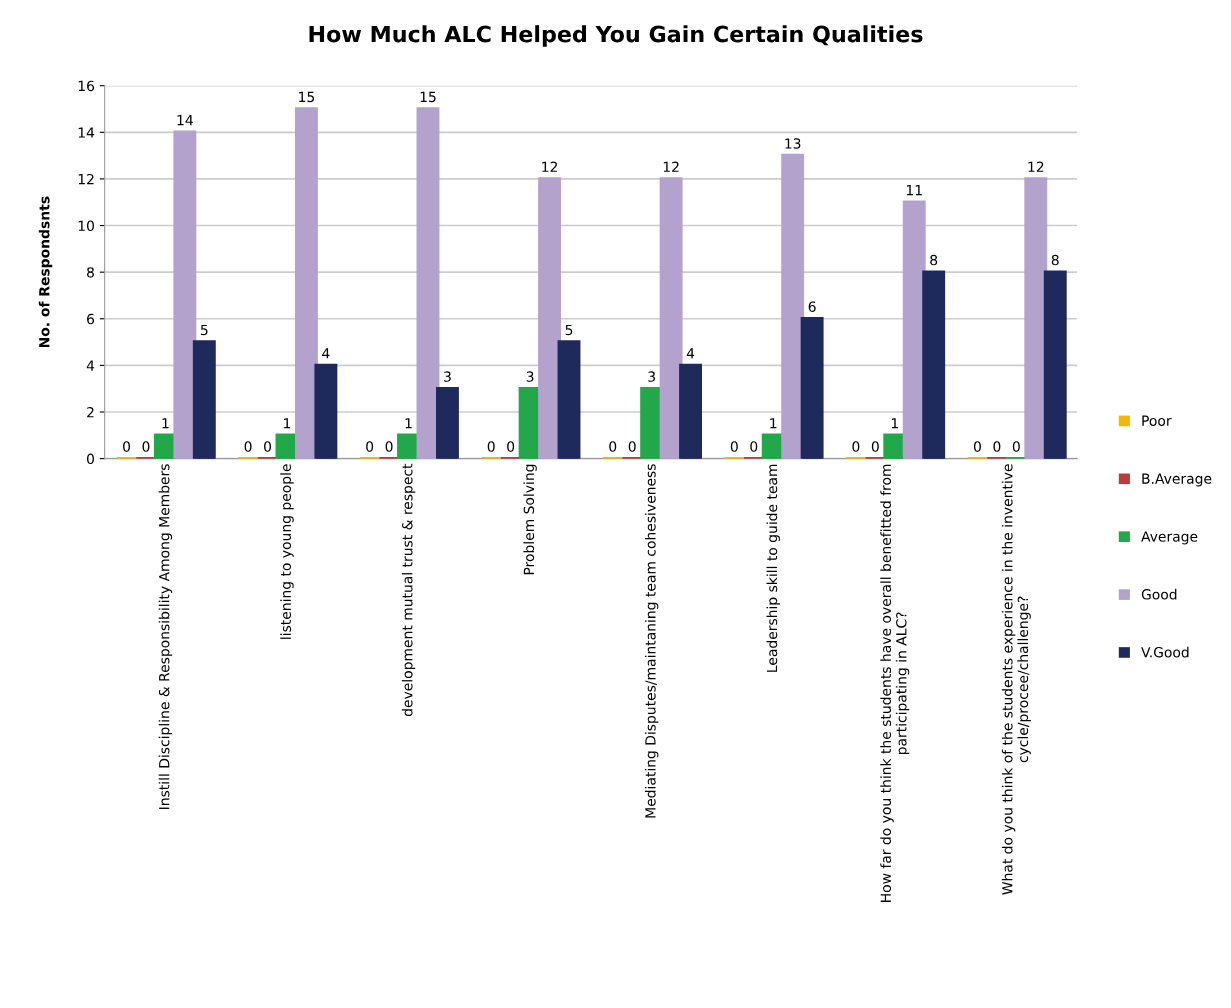 Image resolution: width=1231 pixels, height=1008 pixels. Describe the element at coordinates (86, 132) in the screenshot. I see `y-tick-label: 14` at that location.